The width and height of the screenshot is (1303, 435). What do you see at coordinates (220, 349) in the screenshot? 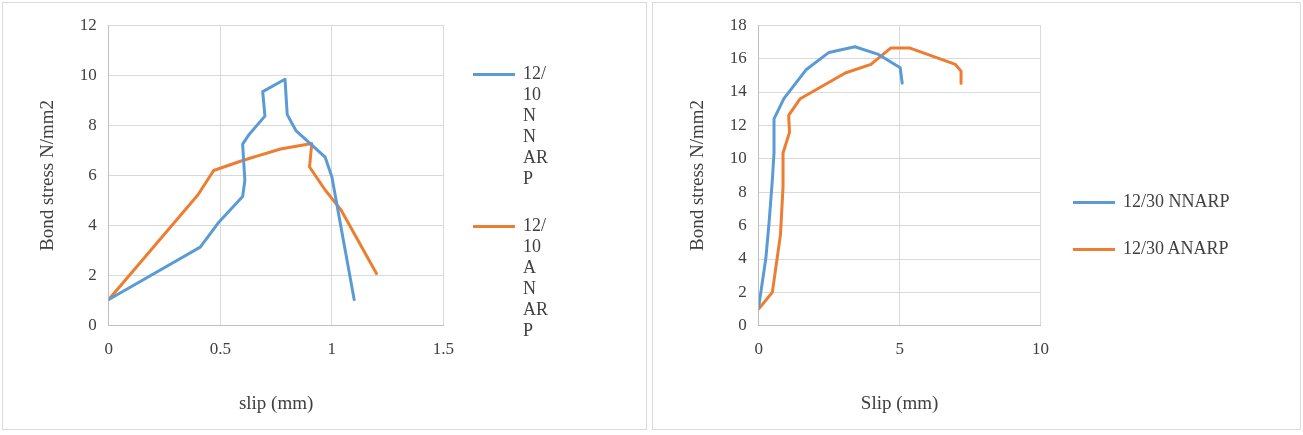
I see `x-tick-label: 0.5` at bounding box center [220, 349].